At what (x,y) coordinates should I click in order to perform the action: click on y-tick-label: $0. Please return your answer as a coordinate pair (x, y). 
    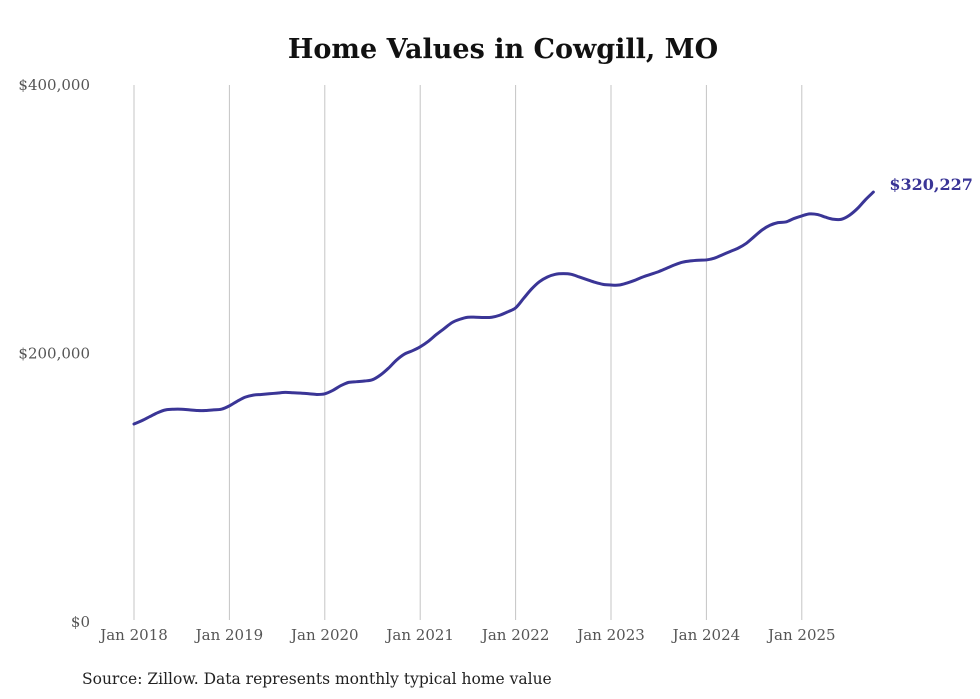
    Looking at the image, I should click on (80, 622).